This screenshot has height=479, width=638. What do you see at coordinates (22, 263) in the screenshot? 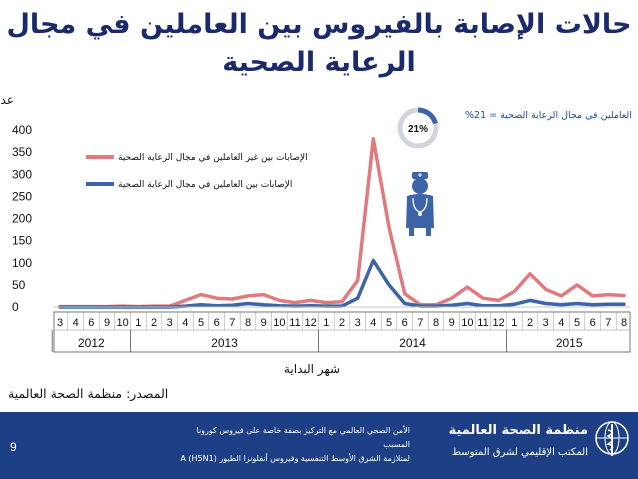
I see `y-tick-label: 100` at bounding box center [22, 263].